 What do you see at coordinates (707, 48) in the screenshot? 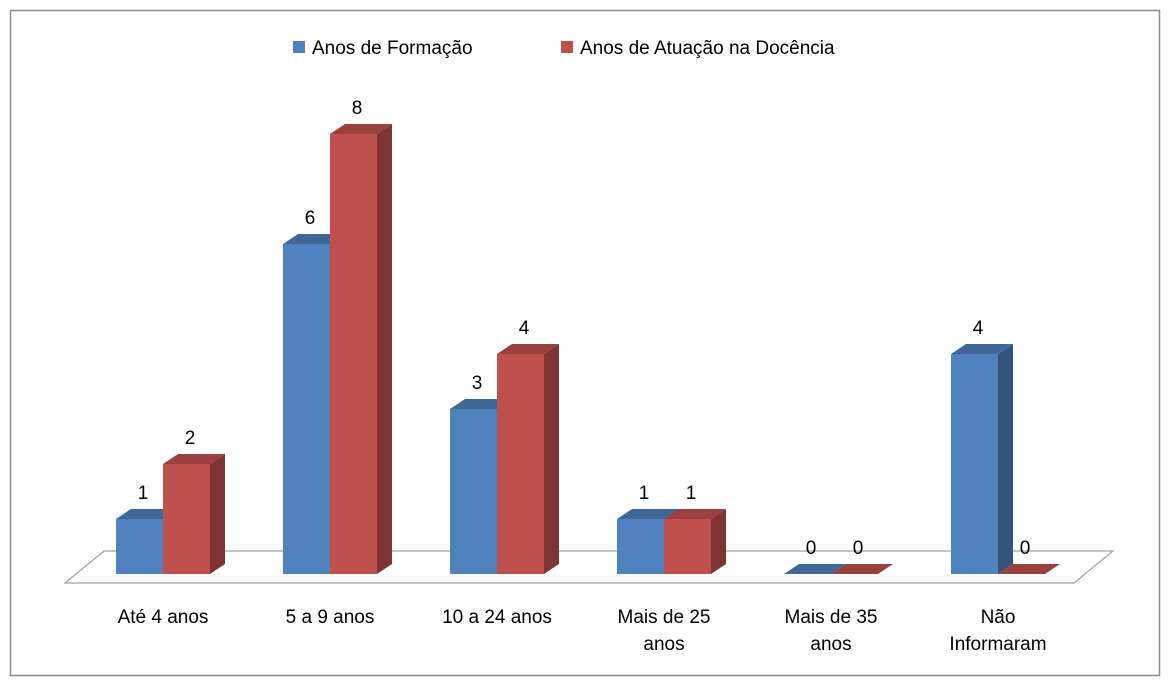
I see `legend-label: Anos de Atuação na Docência` at bounding box center [707, 48].